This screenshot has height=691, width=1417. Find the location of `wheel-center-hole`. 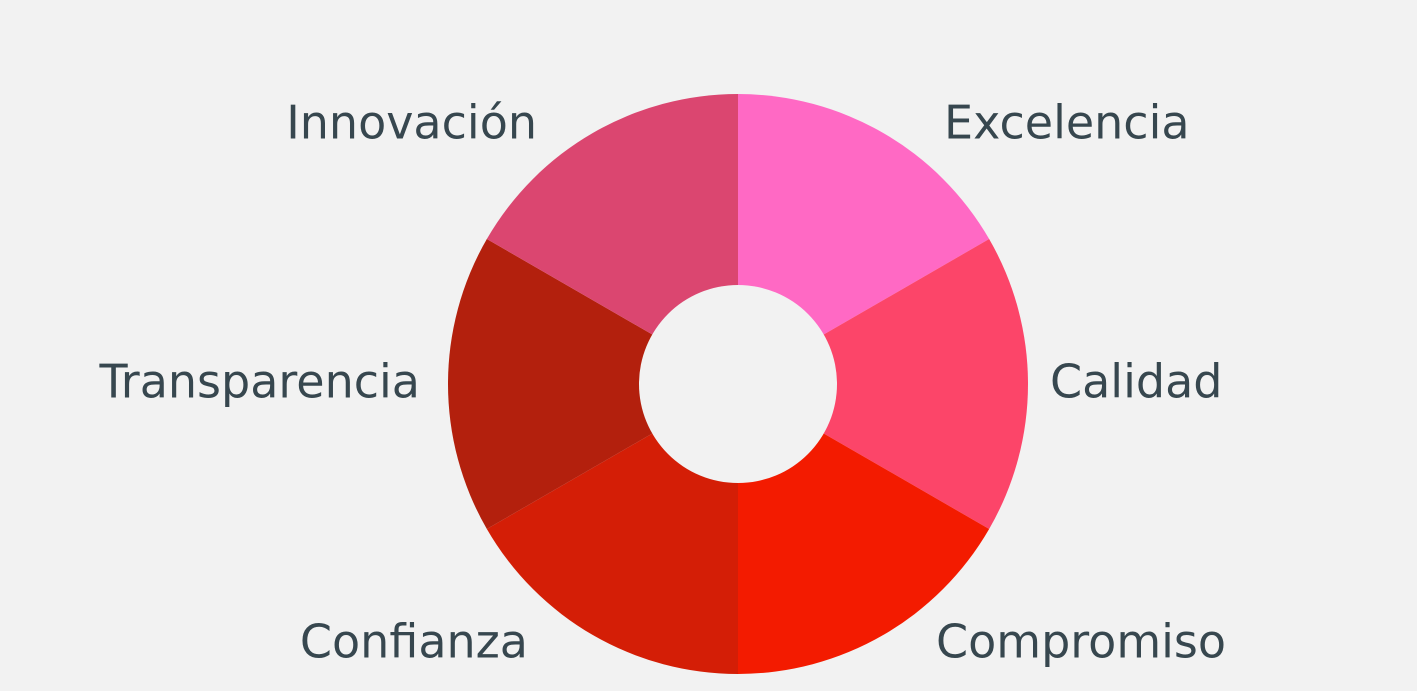

wheel-center-hole is located at coordinates (738, 384).